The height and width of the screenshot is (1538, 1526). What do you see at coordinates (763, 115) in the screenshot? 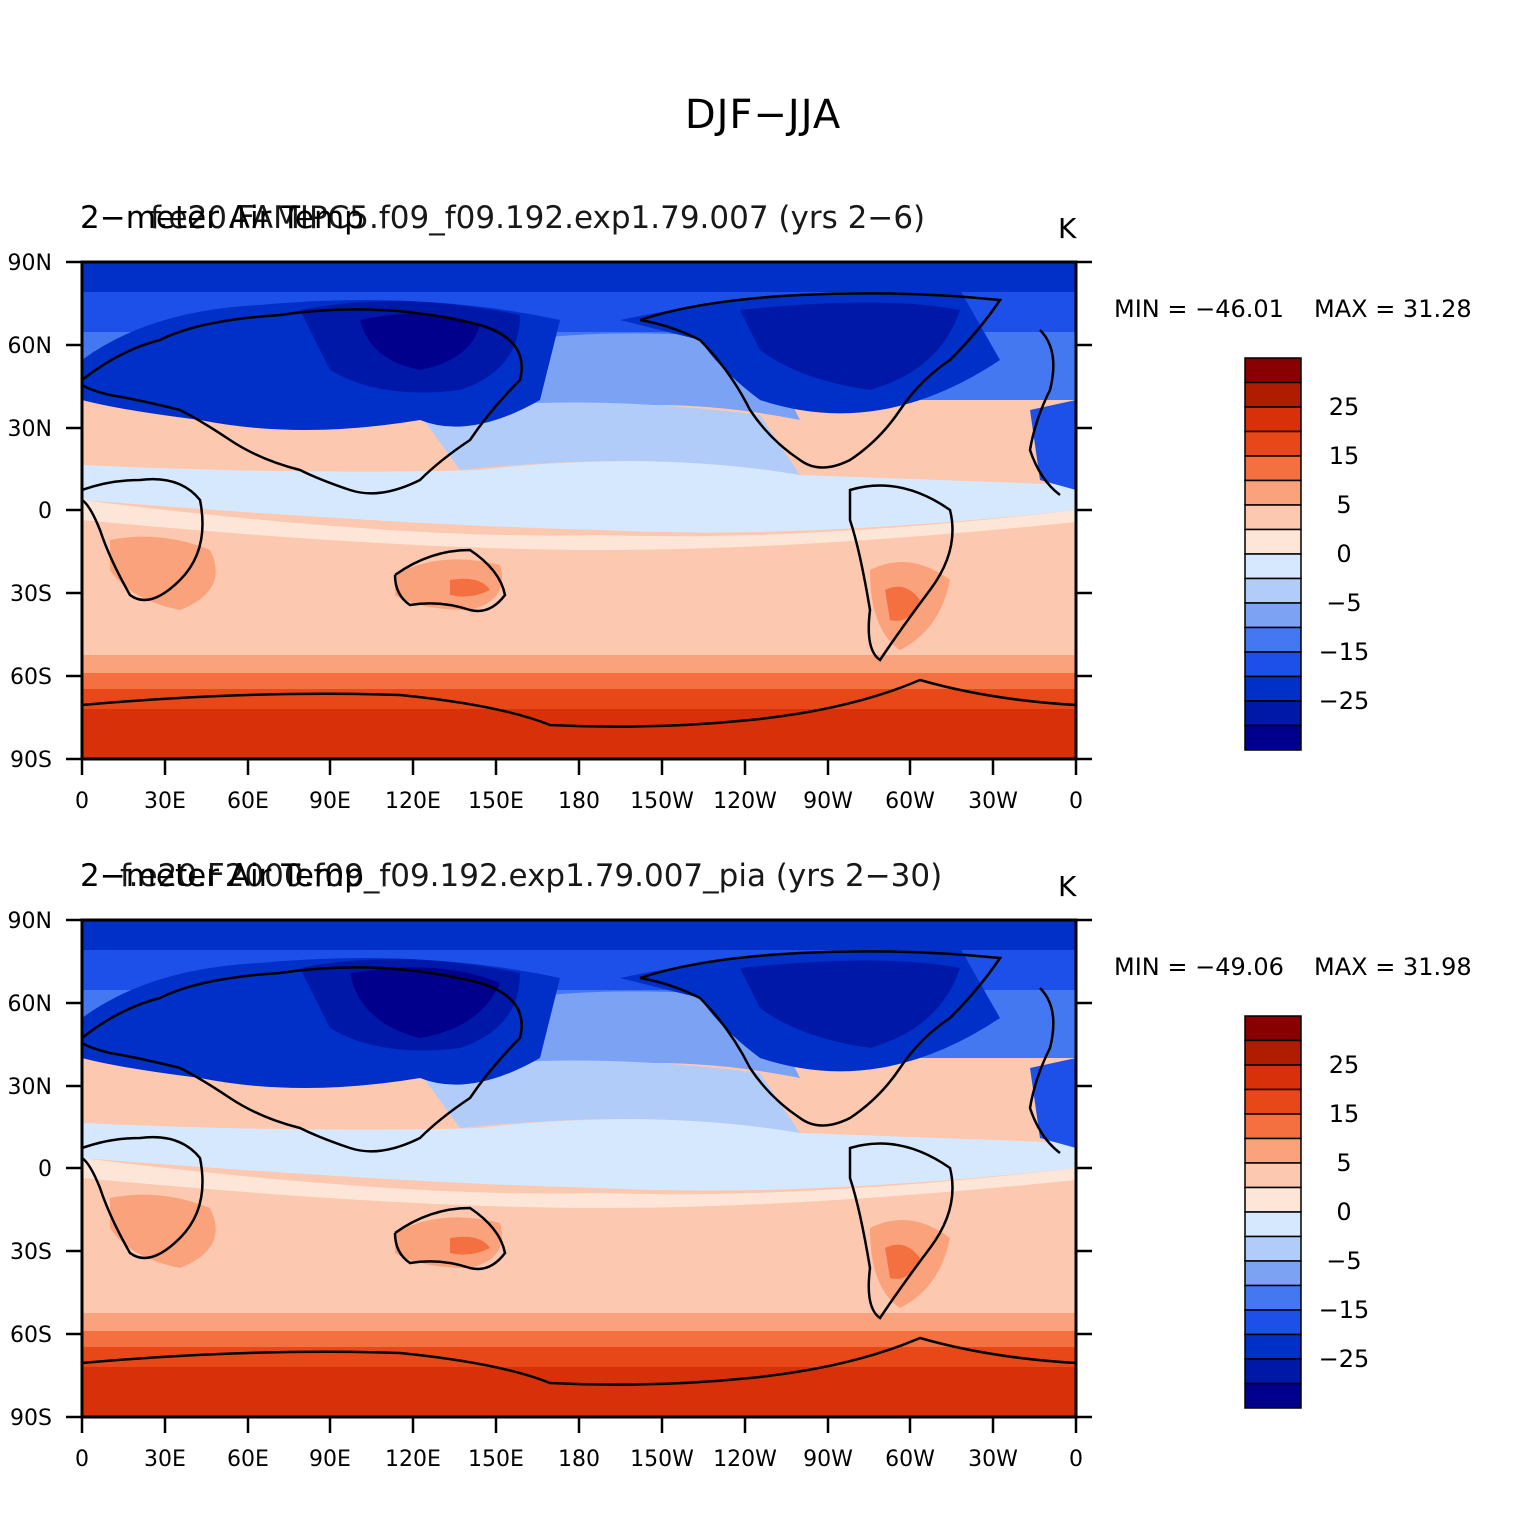
I see `figure-title: DJF−JJA` at bounding box center [763, 115].